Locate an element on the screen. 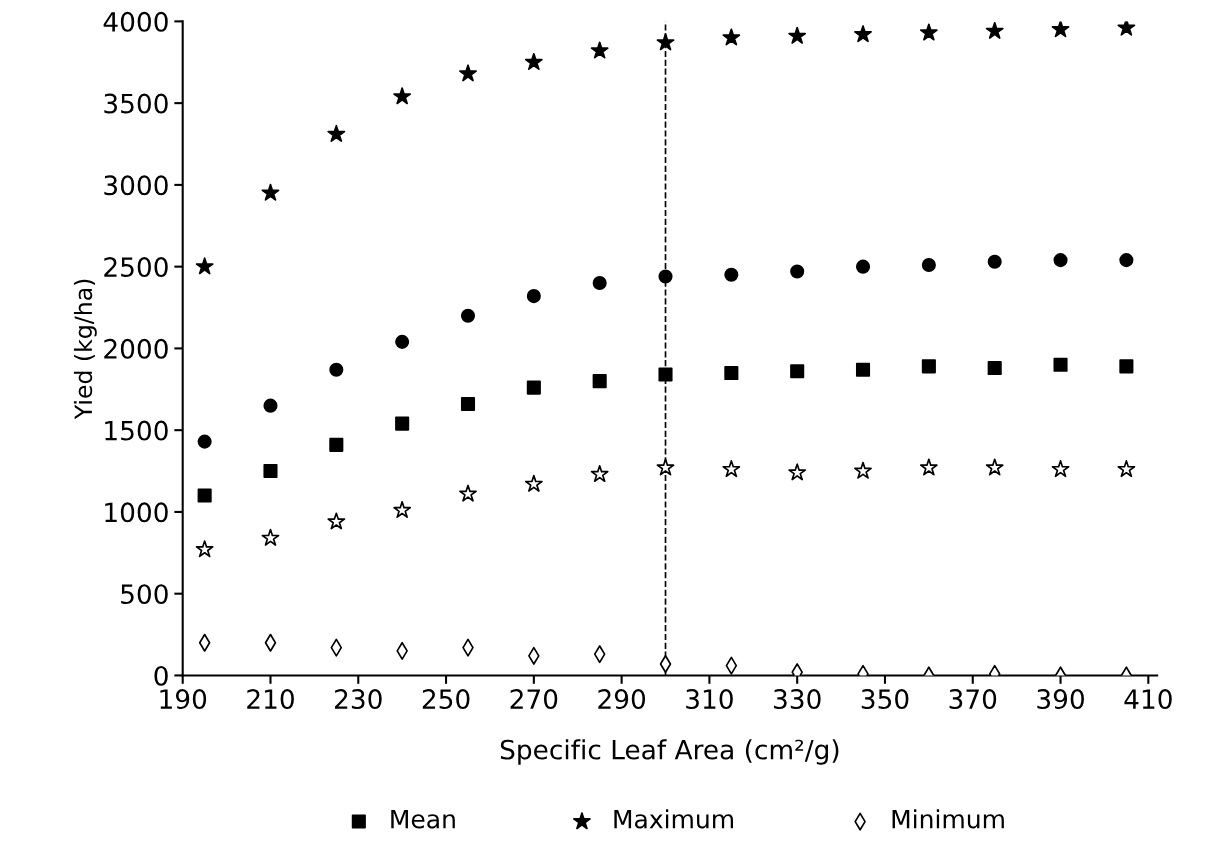 This screenshot has height=855, width=1218. x-tick-label: 210 is located at coordinates (270, 699).